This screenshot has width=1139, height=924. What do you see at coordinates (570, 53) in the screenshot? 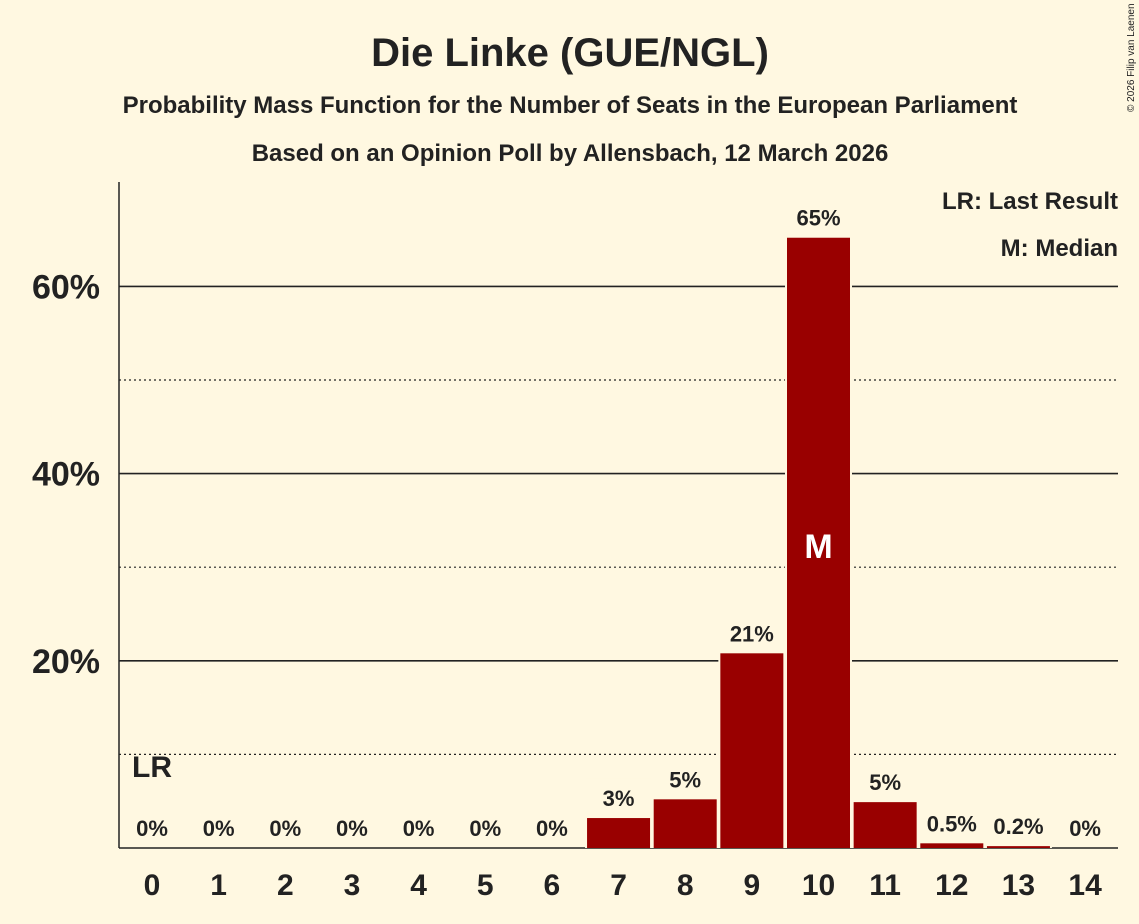
I see `chart-title: Die Linke (GUE/NGL)` at bounding box center [570, 53].